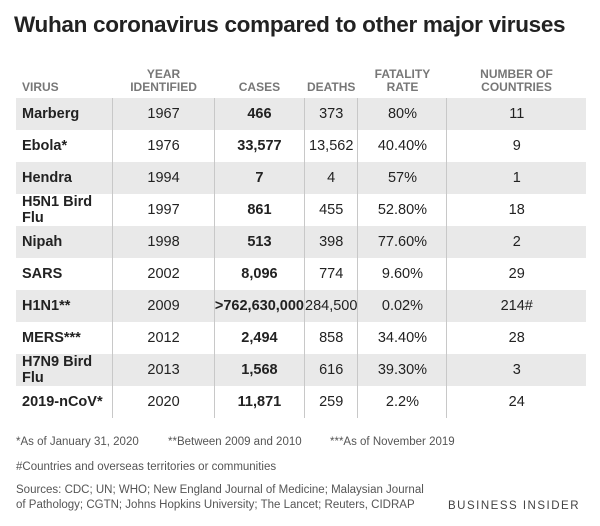 The height and width of the screenshot is (526, 600). I want to click on table-cell: Marberg, so click(64, 114).